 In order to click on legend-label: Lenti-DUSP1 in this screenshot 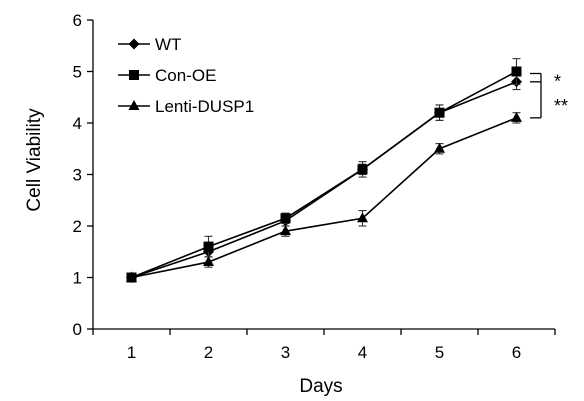, I will do `click(204, 106)`.